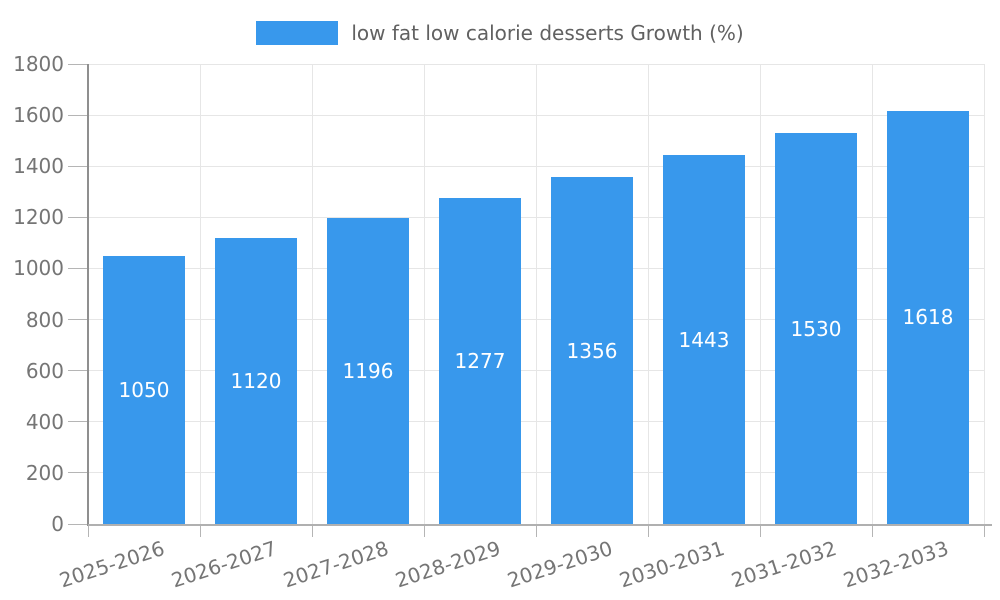 The height and width of the screenshot is (600, 1000). What do you see at coordinates (38, 166) in the screenshot?
I see `y-axis-tick-label: 1400` at bounding box center [38, 166].